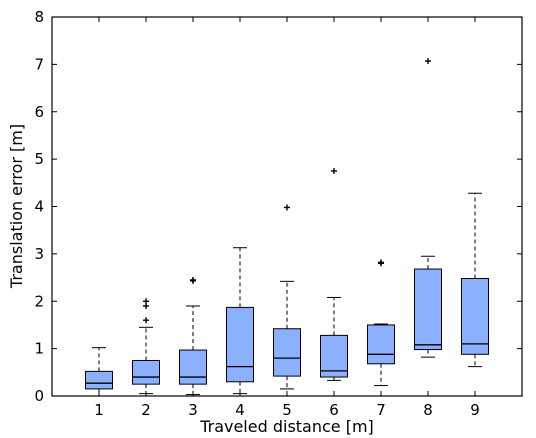 The image size is (536, 438). Describe the element at coordinates (334, 410) in the screenshot. I see `x-tick-label: 6` at that location.